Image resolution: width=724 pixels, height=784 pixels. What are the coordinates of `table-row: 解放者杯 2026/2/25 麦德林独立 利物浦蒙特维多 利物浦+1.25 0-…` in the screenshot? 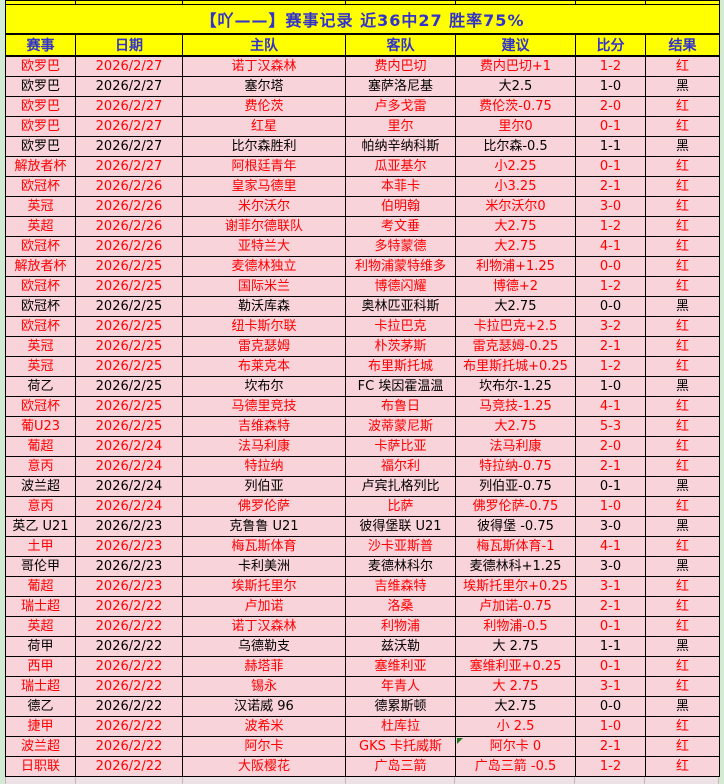 It's located at (362, 266).